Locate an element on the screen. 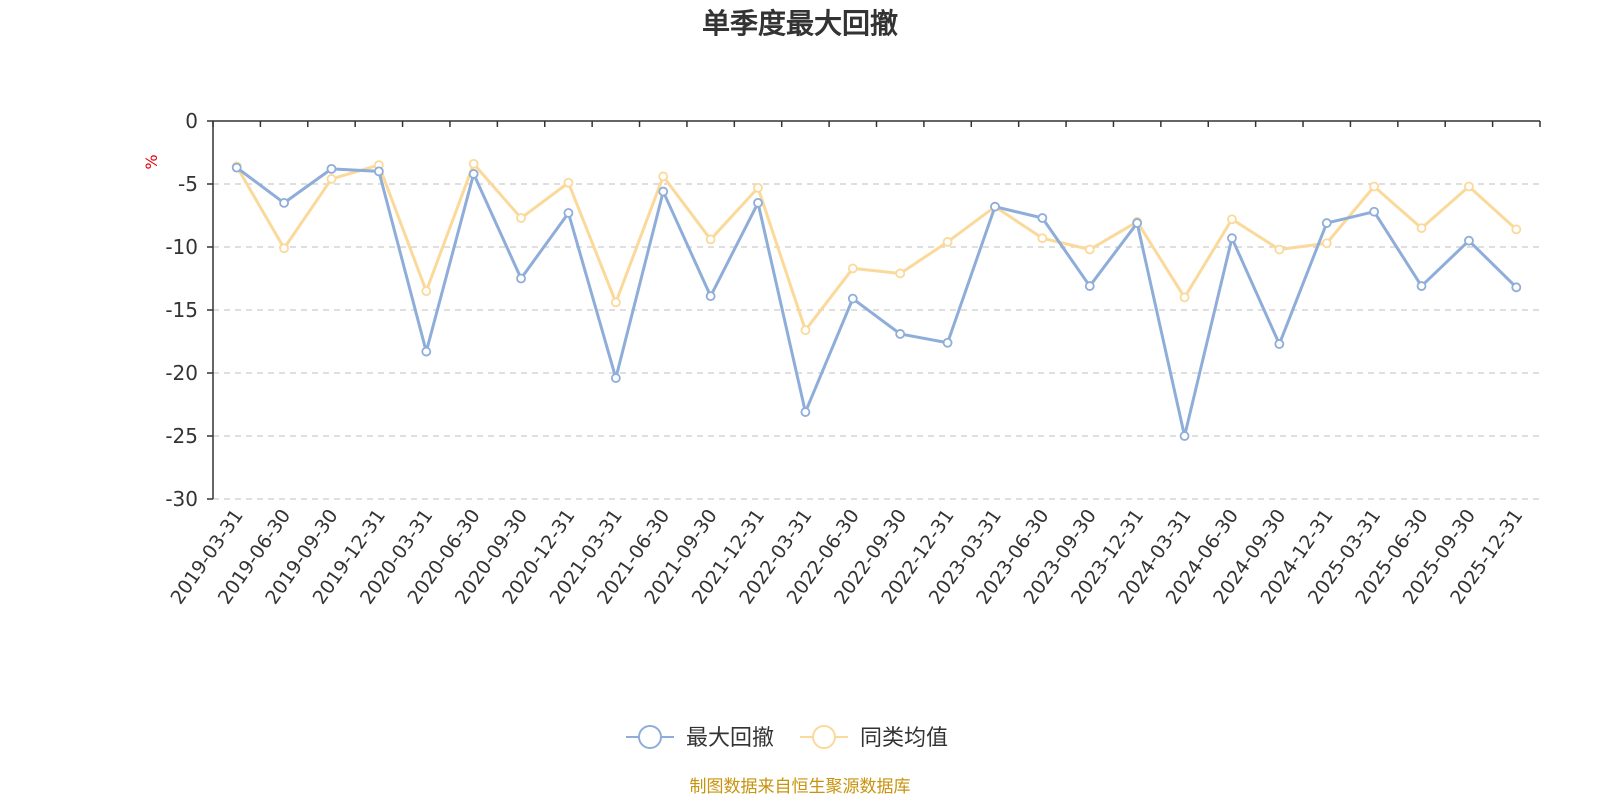  chart-title: 单季度最大回撤 is located at coordinates (800, 23).